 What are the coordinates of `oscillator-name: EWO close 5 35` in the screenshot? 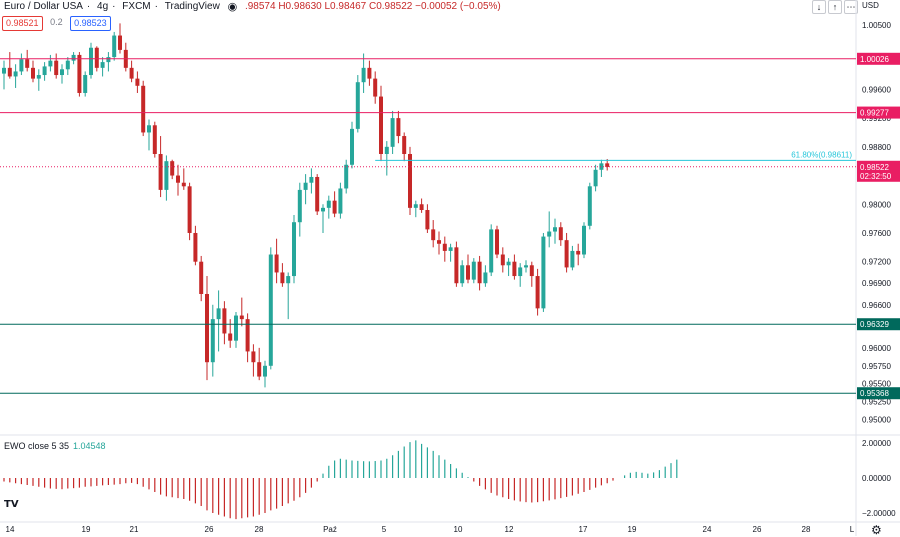 It's located at (37, 446).